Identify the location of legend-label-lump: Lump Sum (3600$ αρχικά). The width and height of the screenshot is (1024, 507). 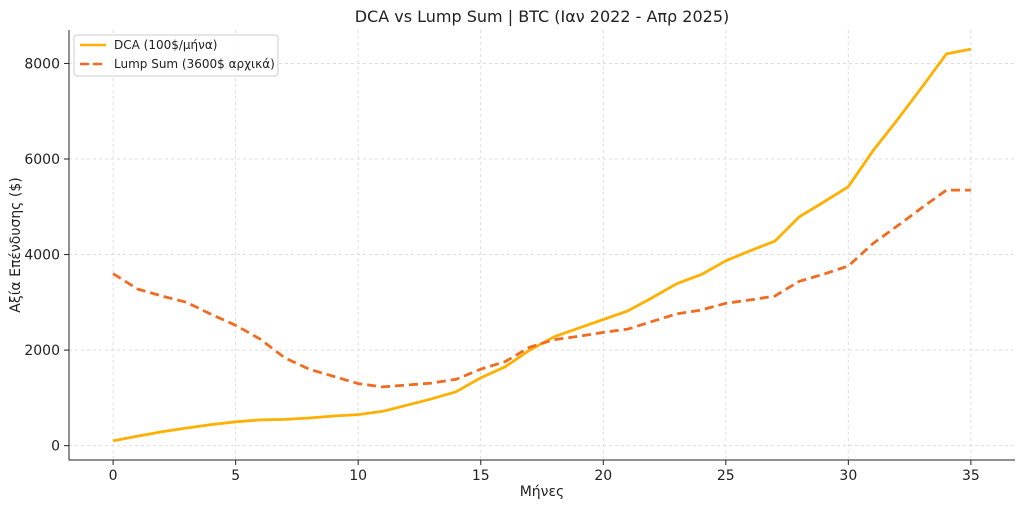
(194, 64).